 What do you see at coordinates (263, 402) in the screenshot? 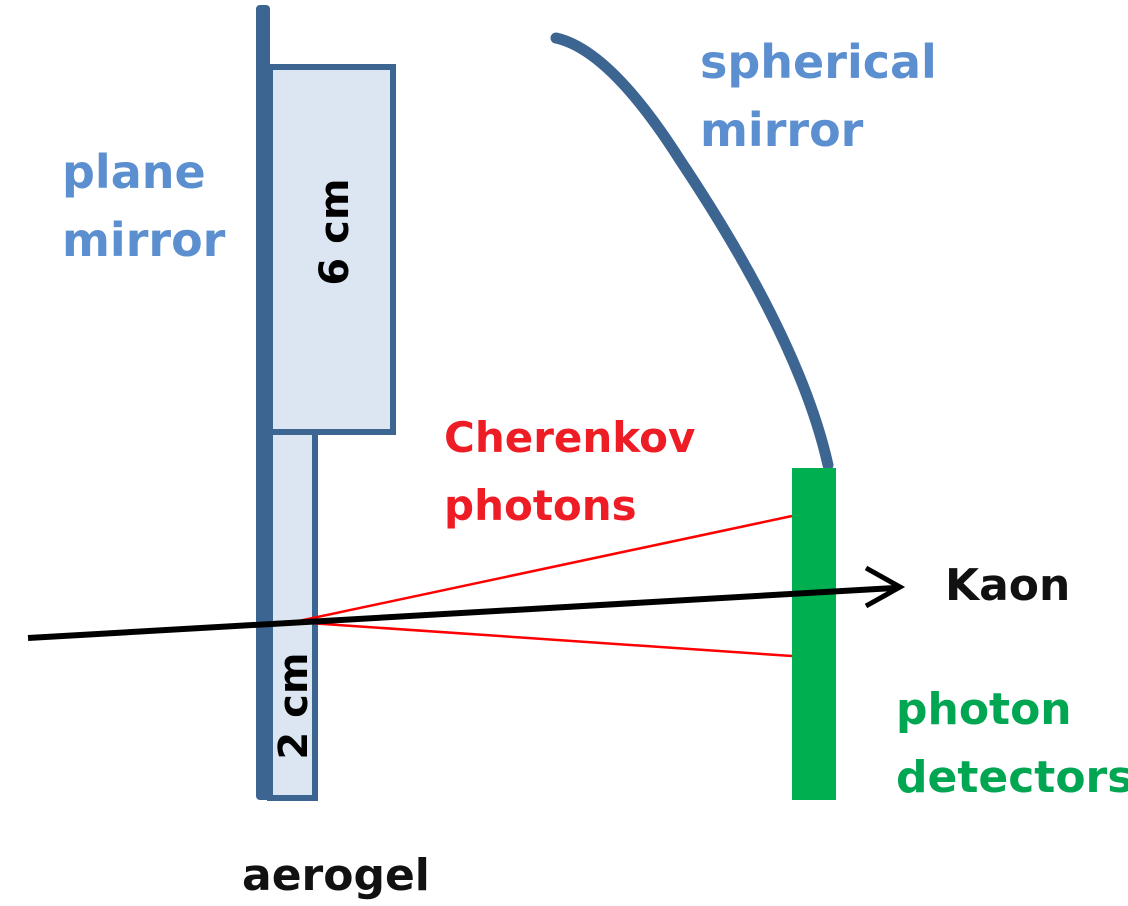
I see `plane-mirror` at bounding box center [263, 402].